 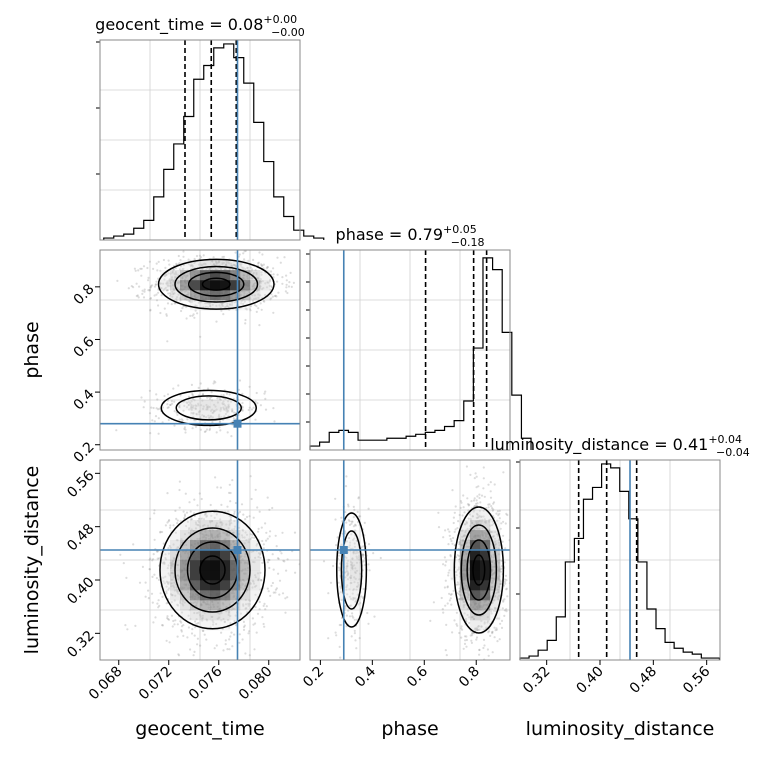 I want to click on y-tick-label: 0.40, so click(x=80, y=590).